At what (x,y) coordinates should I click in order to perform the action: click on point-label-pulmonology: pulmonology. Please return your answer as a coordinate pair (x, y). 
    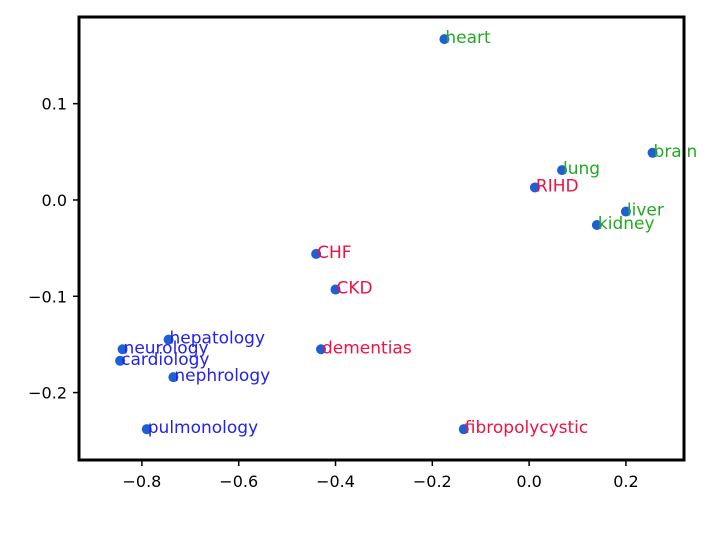
    Looking at the image, I should click on (203, 428).